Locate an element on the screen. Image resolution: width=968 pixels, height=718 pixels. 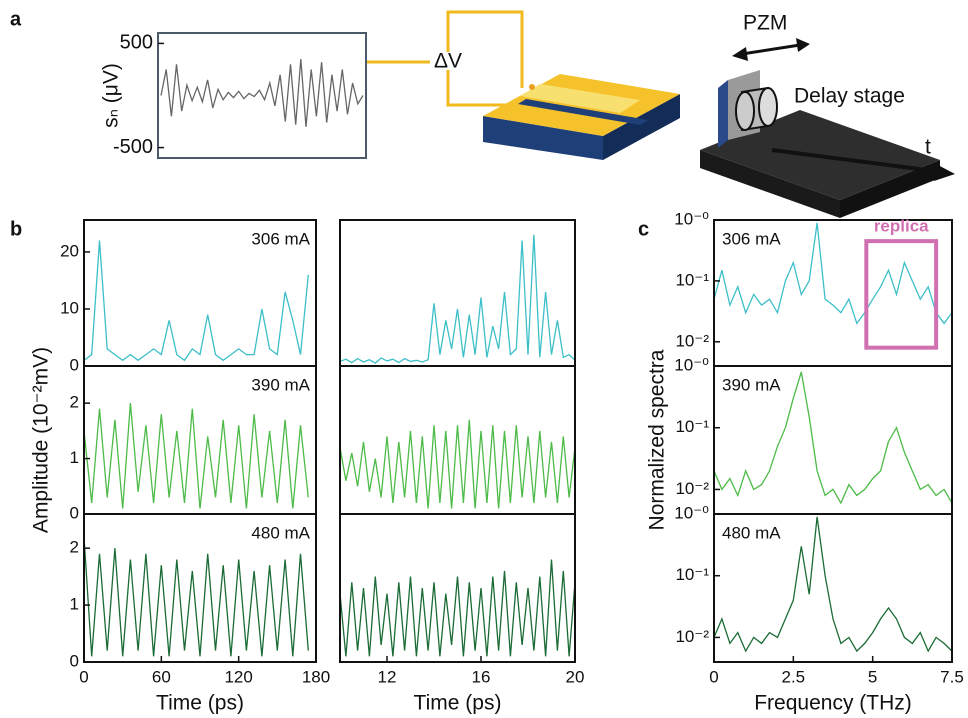
stage-label: Delay stage is located at coordinates (849, 96).